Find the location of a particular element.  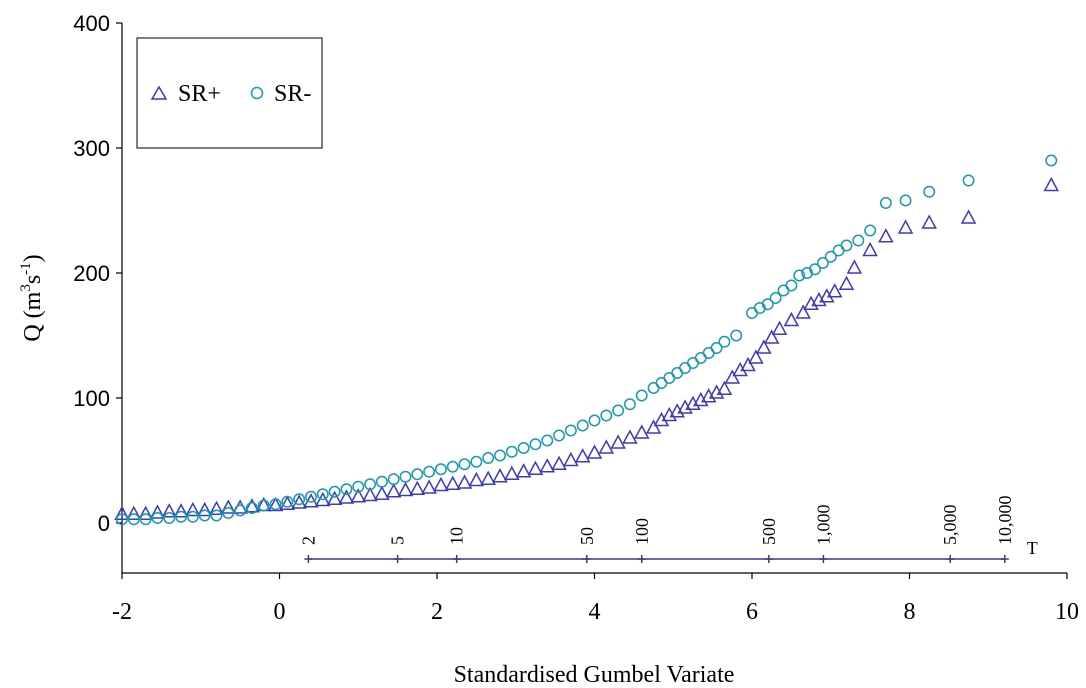

return-period-label: 500 is located at coordinates (769, 531).